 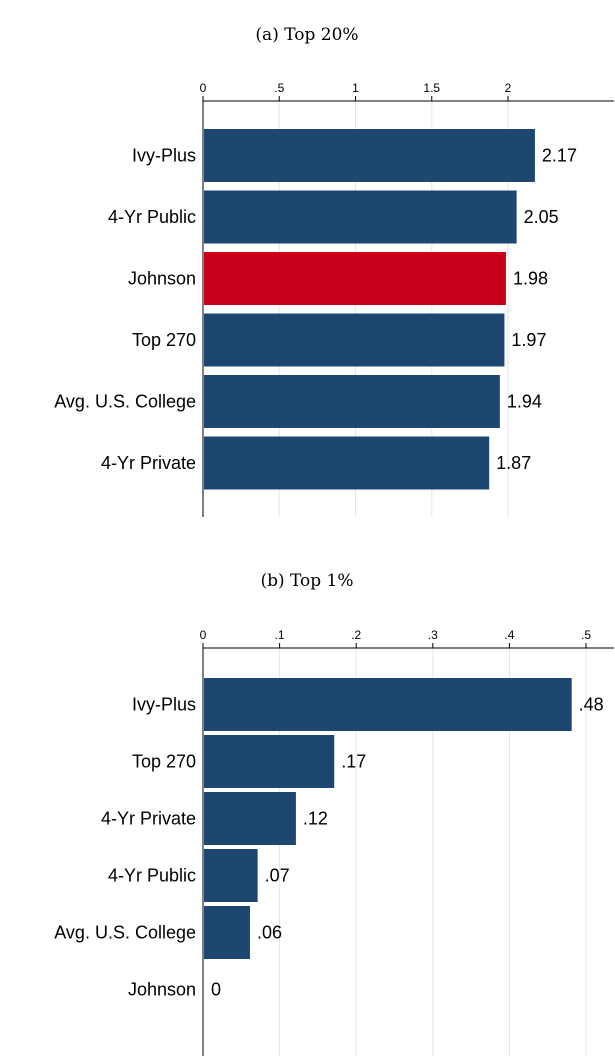 What do you see at coordinates (528, 340) in the screenshot?
I see `value-label: 1.97` at bounding box center [528, 340].